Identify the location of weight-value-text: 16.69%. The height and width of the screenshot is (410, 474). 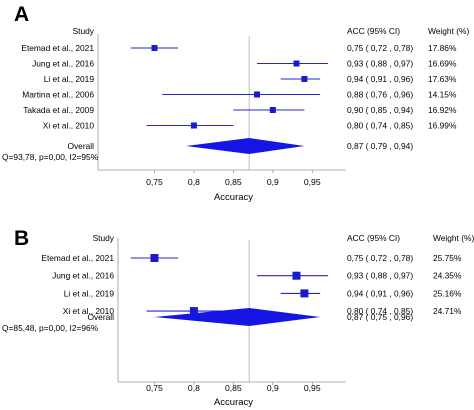
(442, 64).